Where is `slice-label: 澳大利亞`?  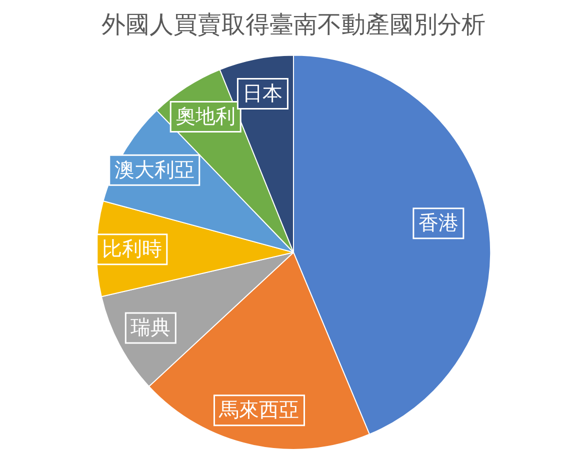 slice-label: 澳大利亞 is located at coordinates (154, 169).